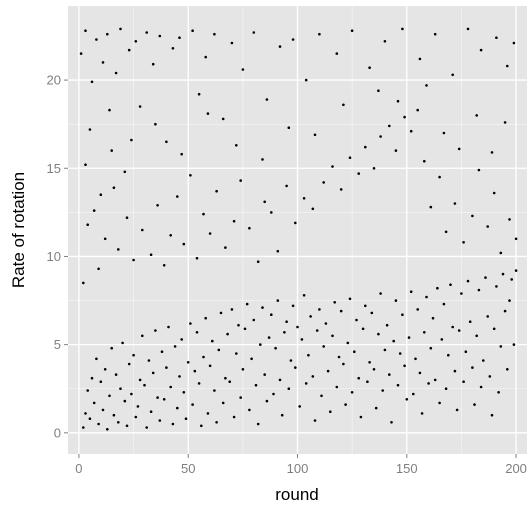 This screenshot has width=530, height=518. Describe the element at coordinates (18, 230) in the screenshot. I see `y-axis-title: Rate of rotation` at that location.